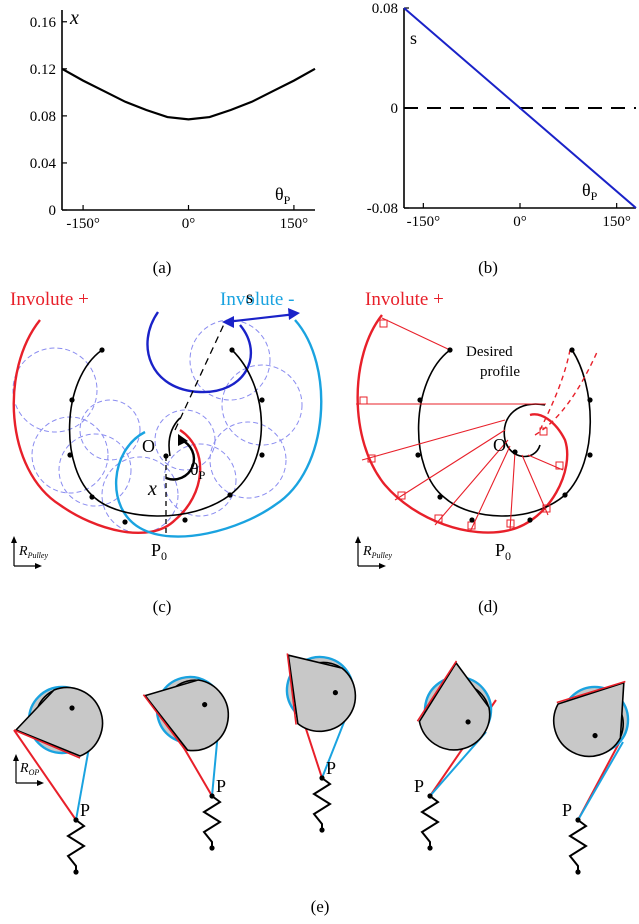 This screenshot has width=639, height=924. Describe the element at coordinates (165, 433) in the screenshot. I see `spiral-profile-c` at that location.